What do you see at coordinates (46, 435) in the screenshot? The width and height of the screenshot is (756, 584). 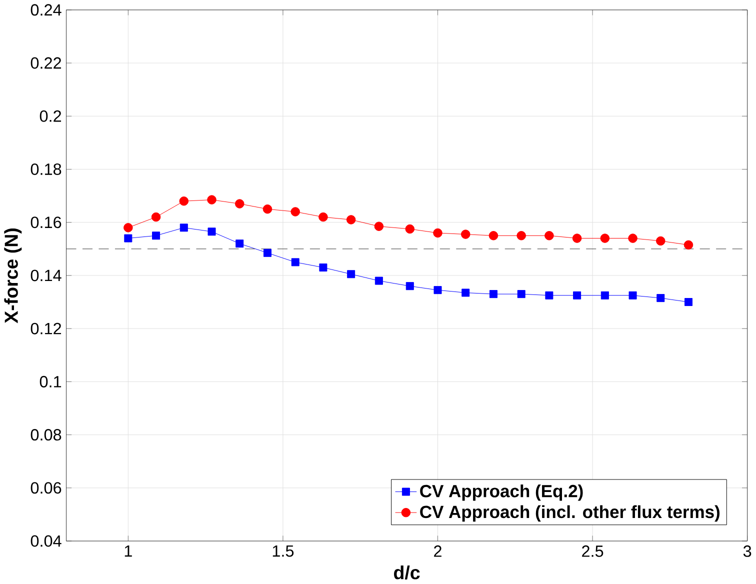 I see `y-tick-label: 0.08` at bounding box center [46, 435].